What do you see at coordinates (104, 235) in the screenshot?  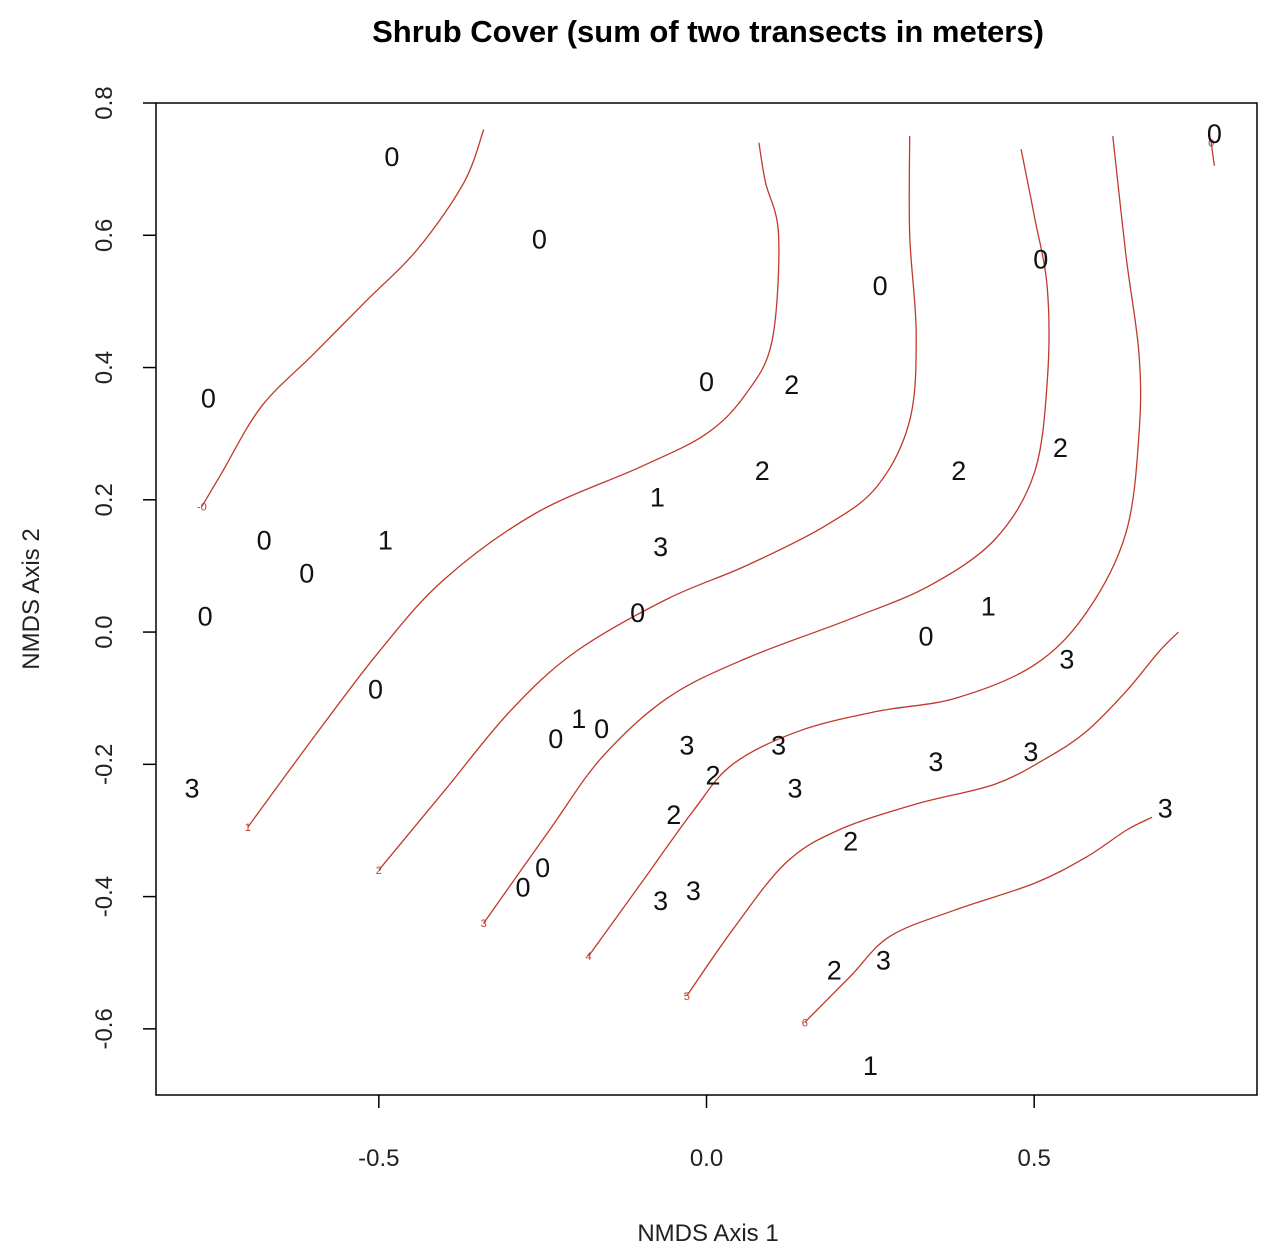 I see `y-tick-label: 0.6` at bounding box center [104, 235].